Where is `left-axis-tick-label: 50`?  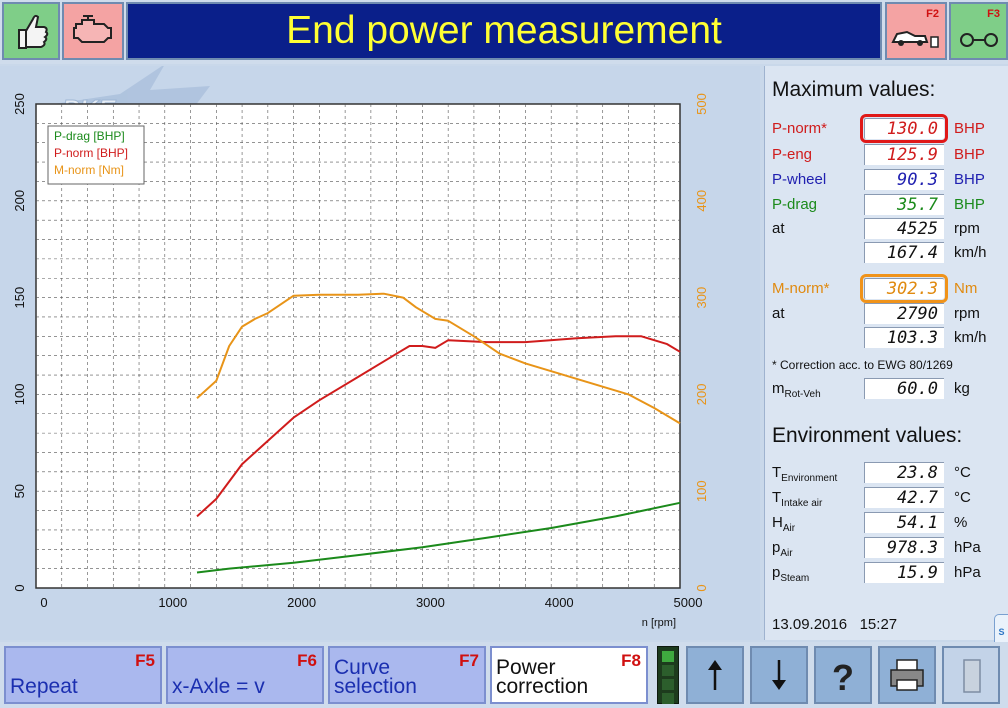 left-axis-tick-label: 50 is located at coordinates (19, 491).